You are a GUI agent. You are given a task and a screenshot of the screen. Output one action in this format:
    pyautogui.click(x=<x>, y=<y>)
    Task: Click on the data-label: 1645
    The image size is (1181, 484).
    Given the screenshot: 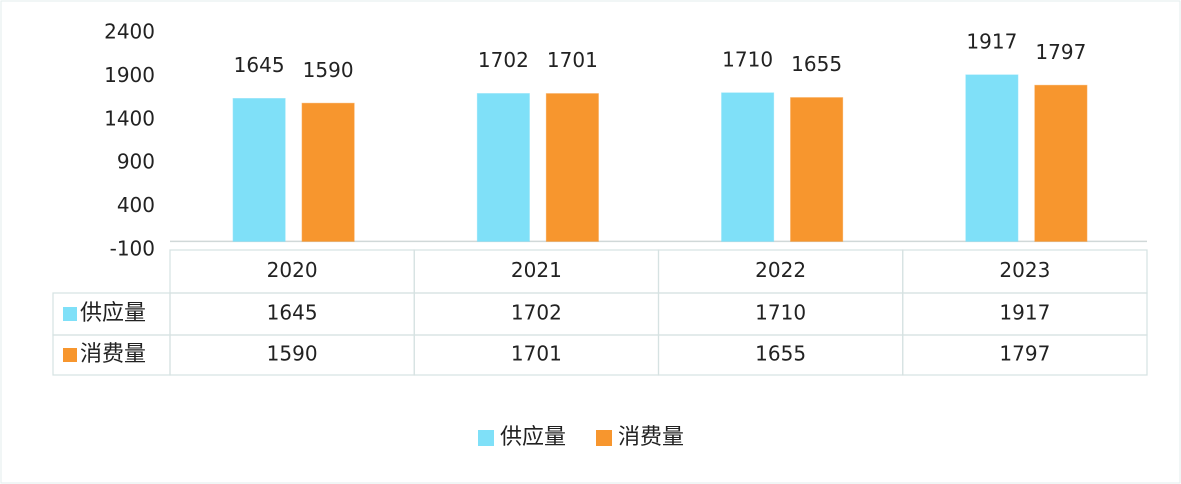 What is the action you would take?
    pyautogui.click(x=259, y=65)
    